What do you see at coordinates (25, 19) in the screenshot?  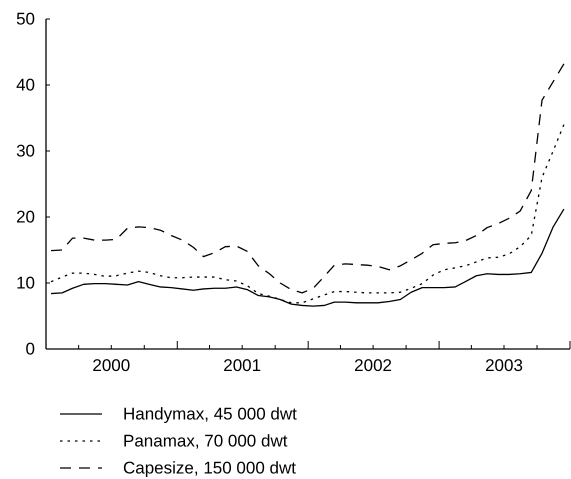 I see `y-tick-label: 50` at bounding box center [25, 19].